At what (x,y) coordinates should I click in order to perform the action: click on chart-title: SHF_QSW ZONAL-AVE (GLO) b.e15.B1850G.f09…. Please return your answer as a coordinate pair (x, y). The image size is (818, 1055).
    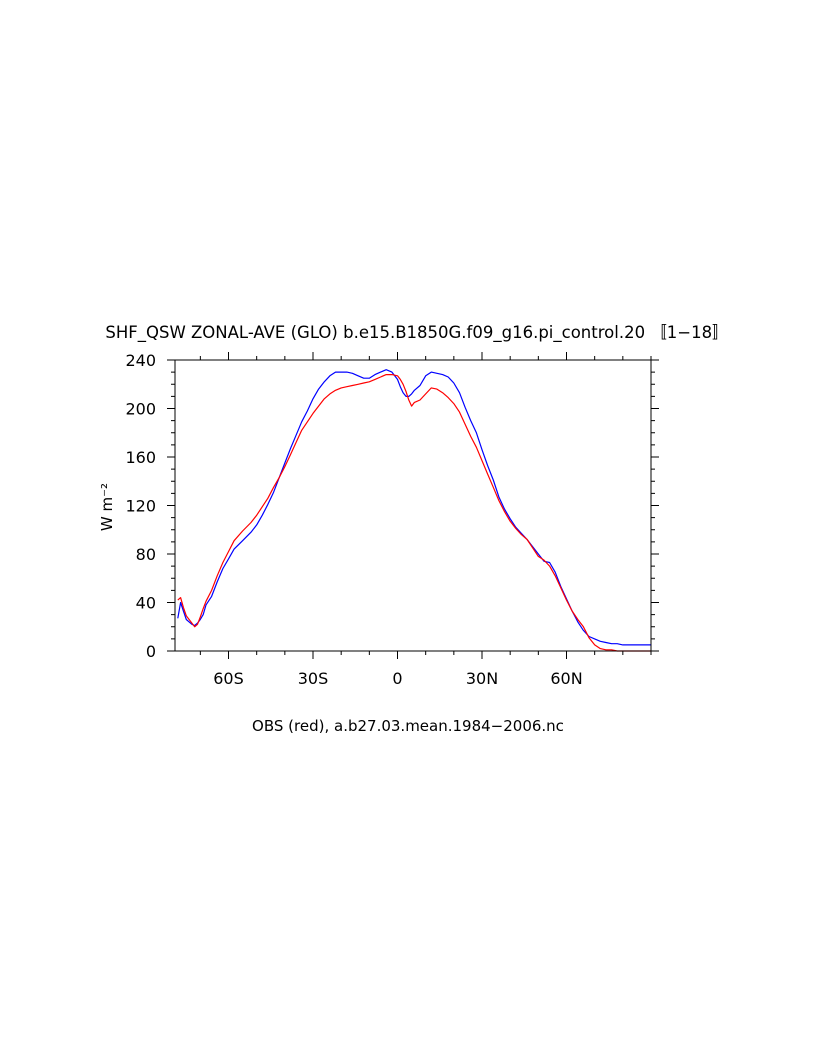
    Looking at the image, I should click on (416, 333).